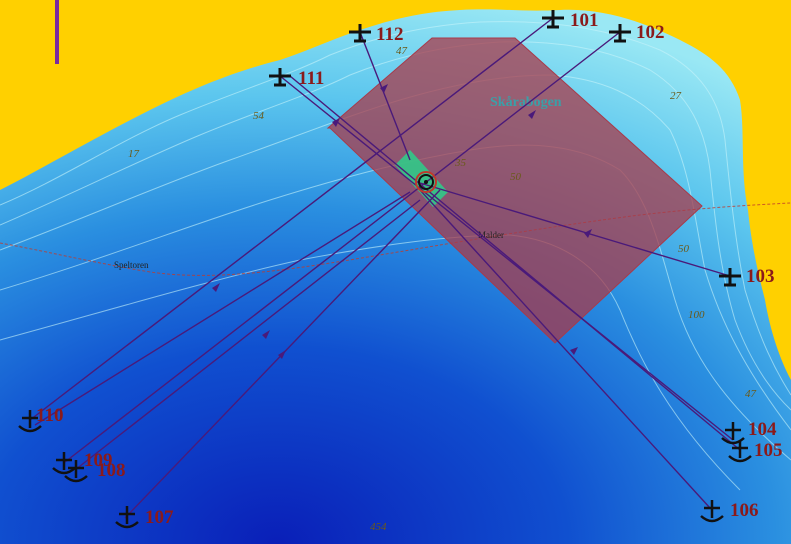 The height and width of the screenshot is (544, 791). I want to click on station-104: 104, so click(749, 432).